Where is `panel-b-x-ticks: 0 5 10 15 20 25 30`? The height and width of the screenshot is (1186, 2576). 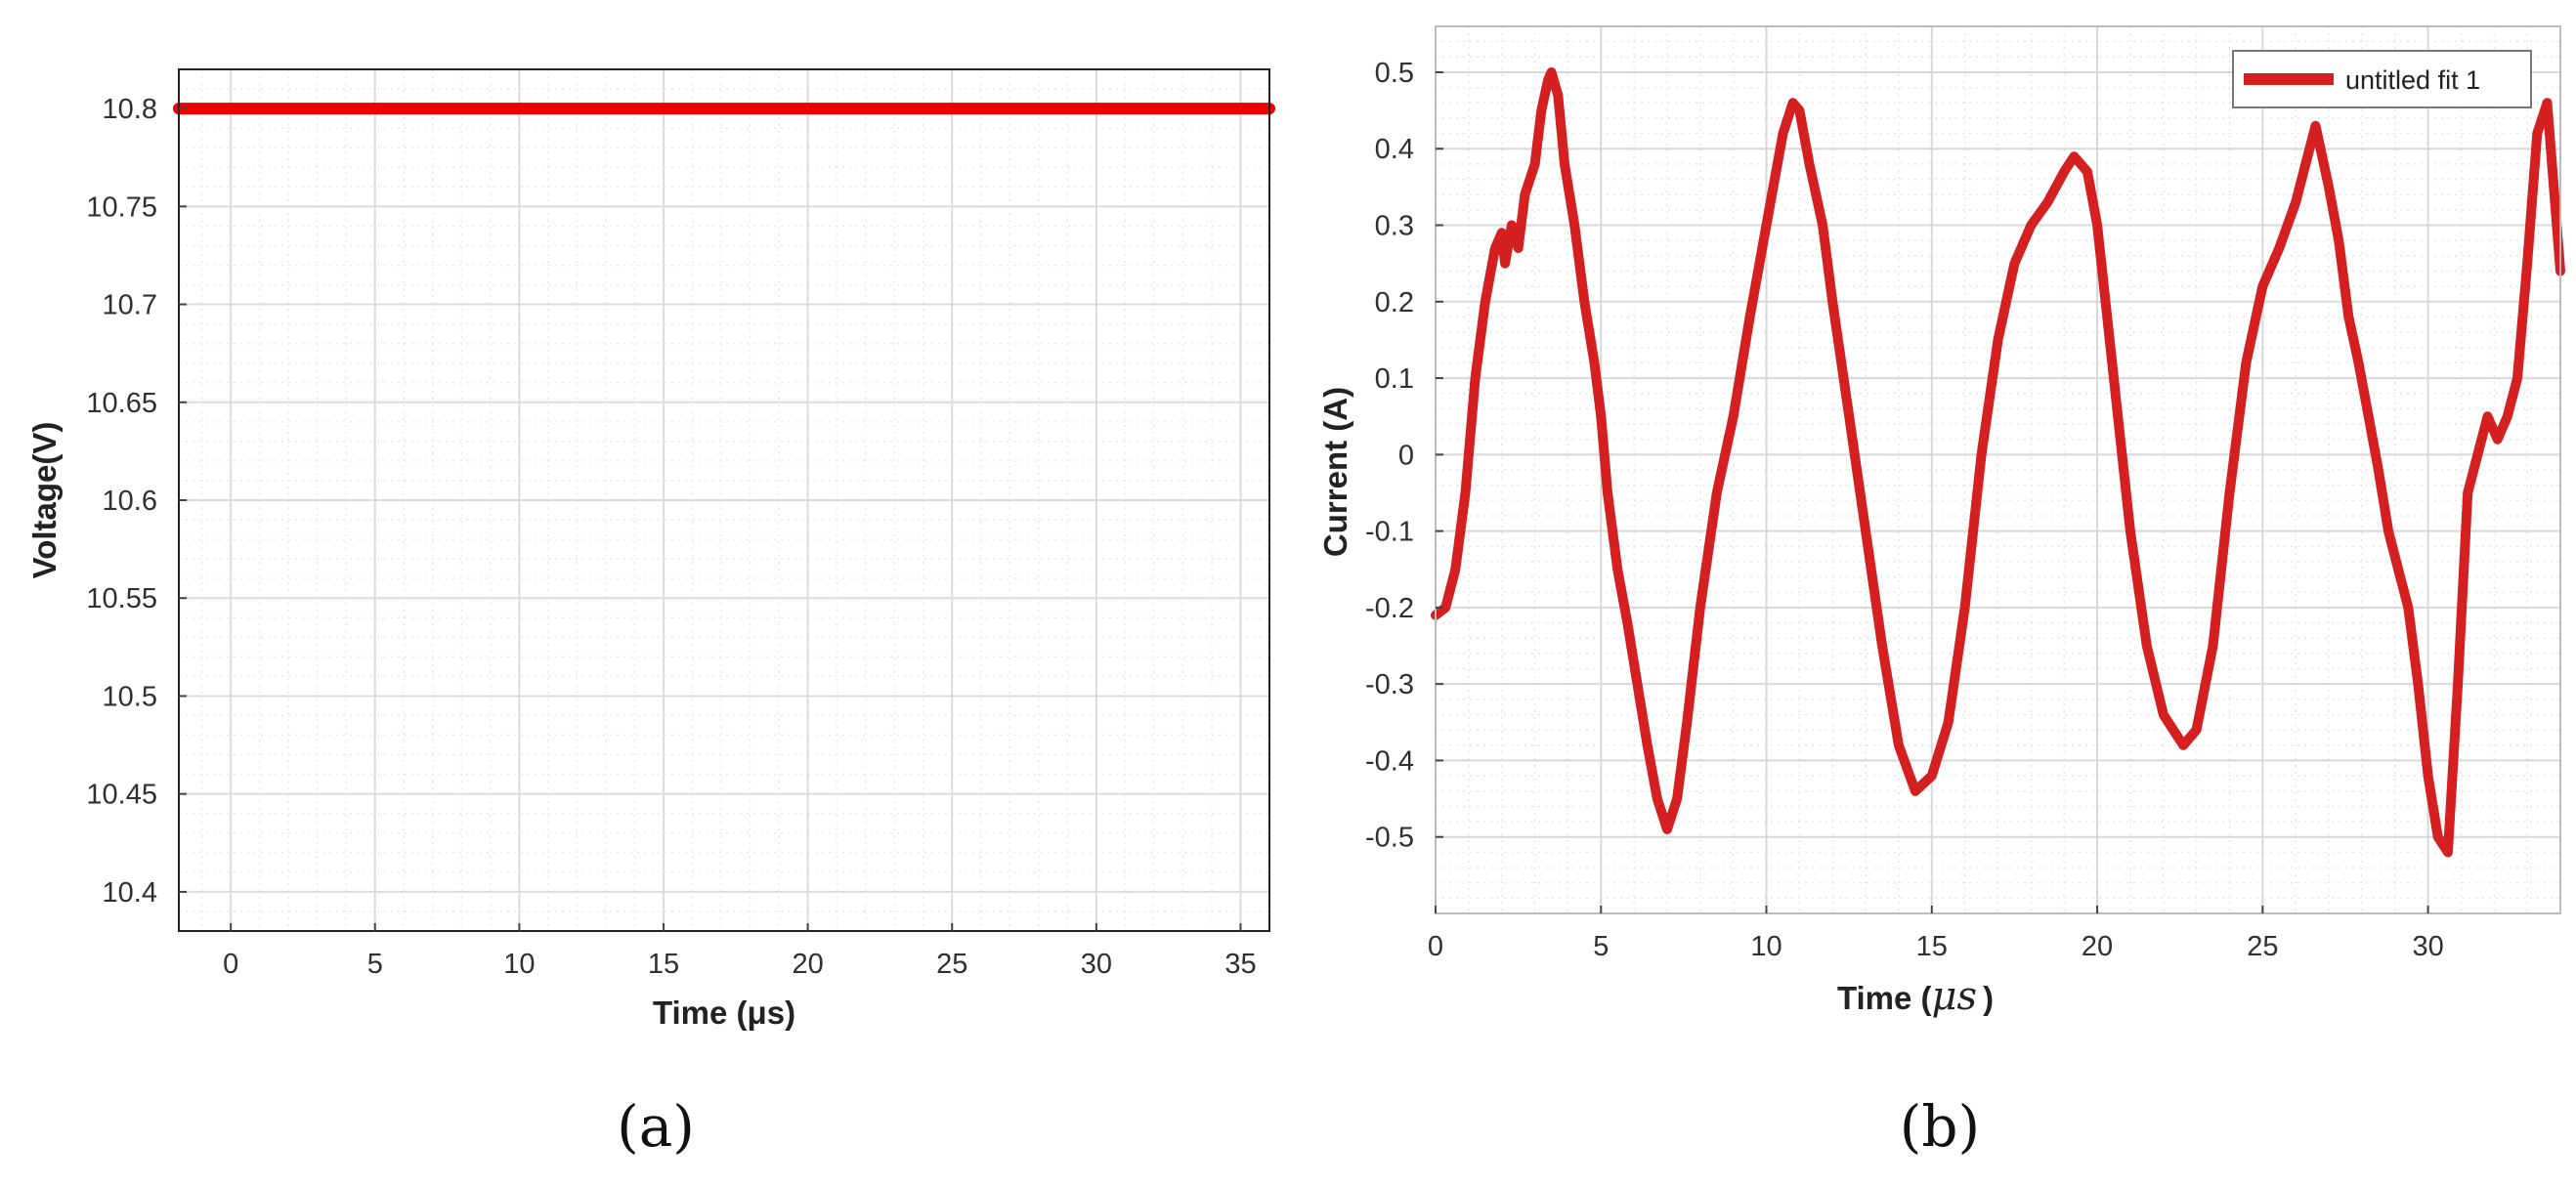 panel-b-x-ticks: 0 5 10 15 20 25 30 is located at coordinates (1936, 934).